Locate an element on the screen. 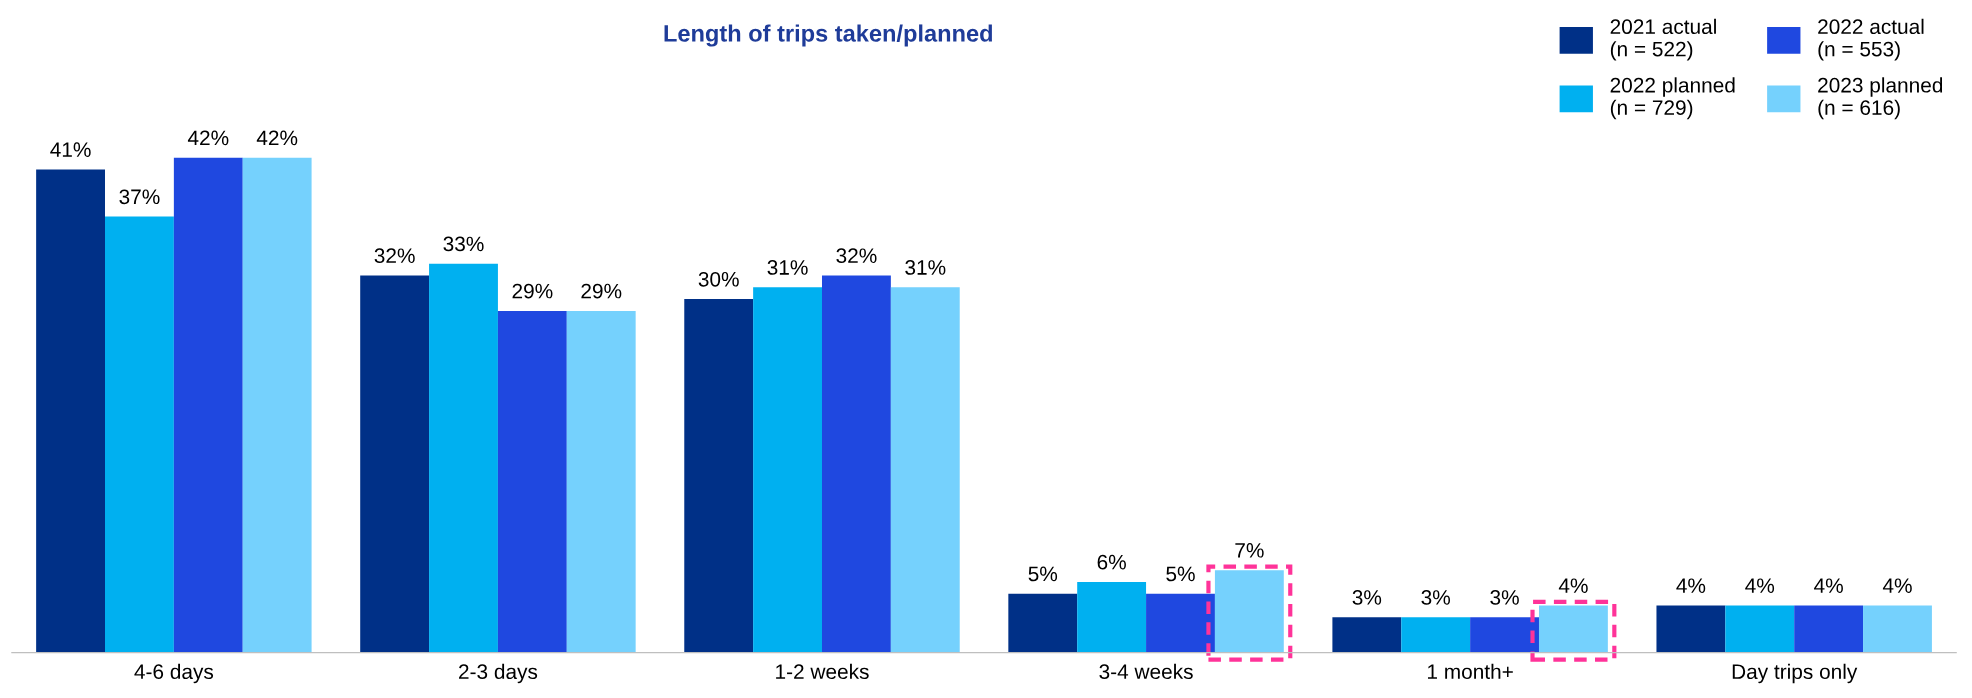 The image size is (1972, 698). legend-label: 2023 planned (n = 616) is located at coordinates (1880, 98).